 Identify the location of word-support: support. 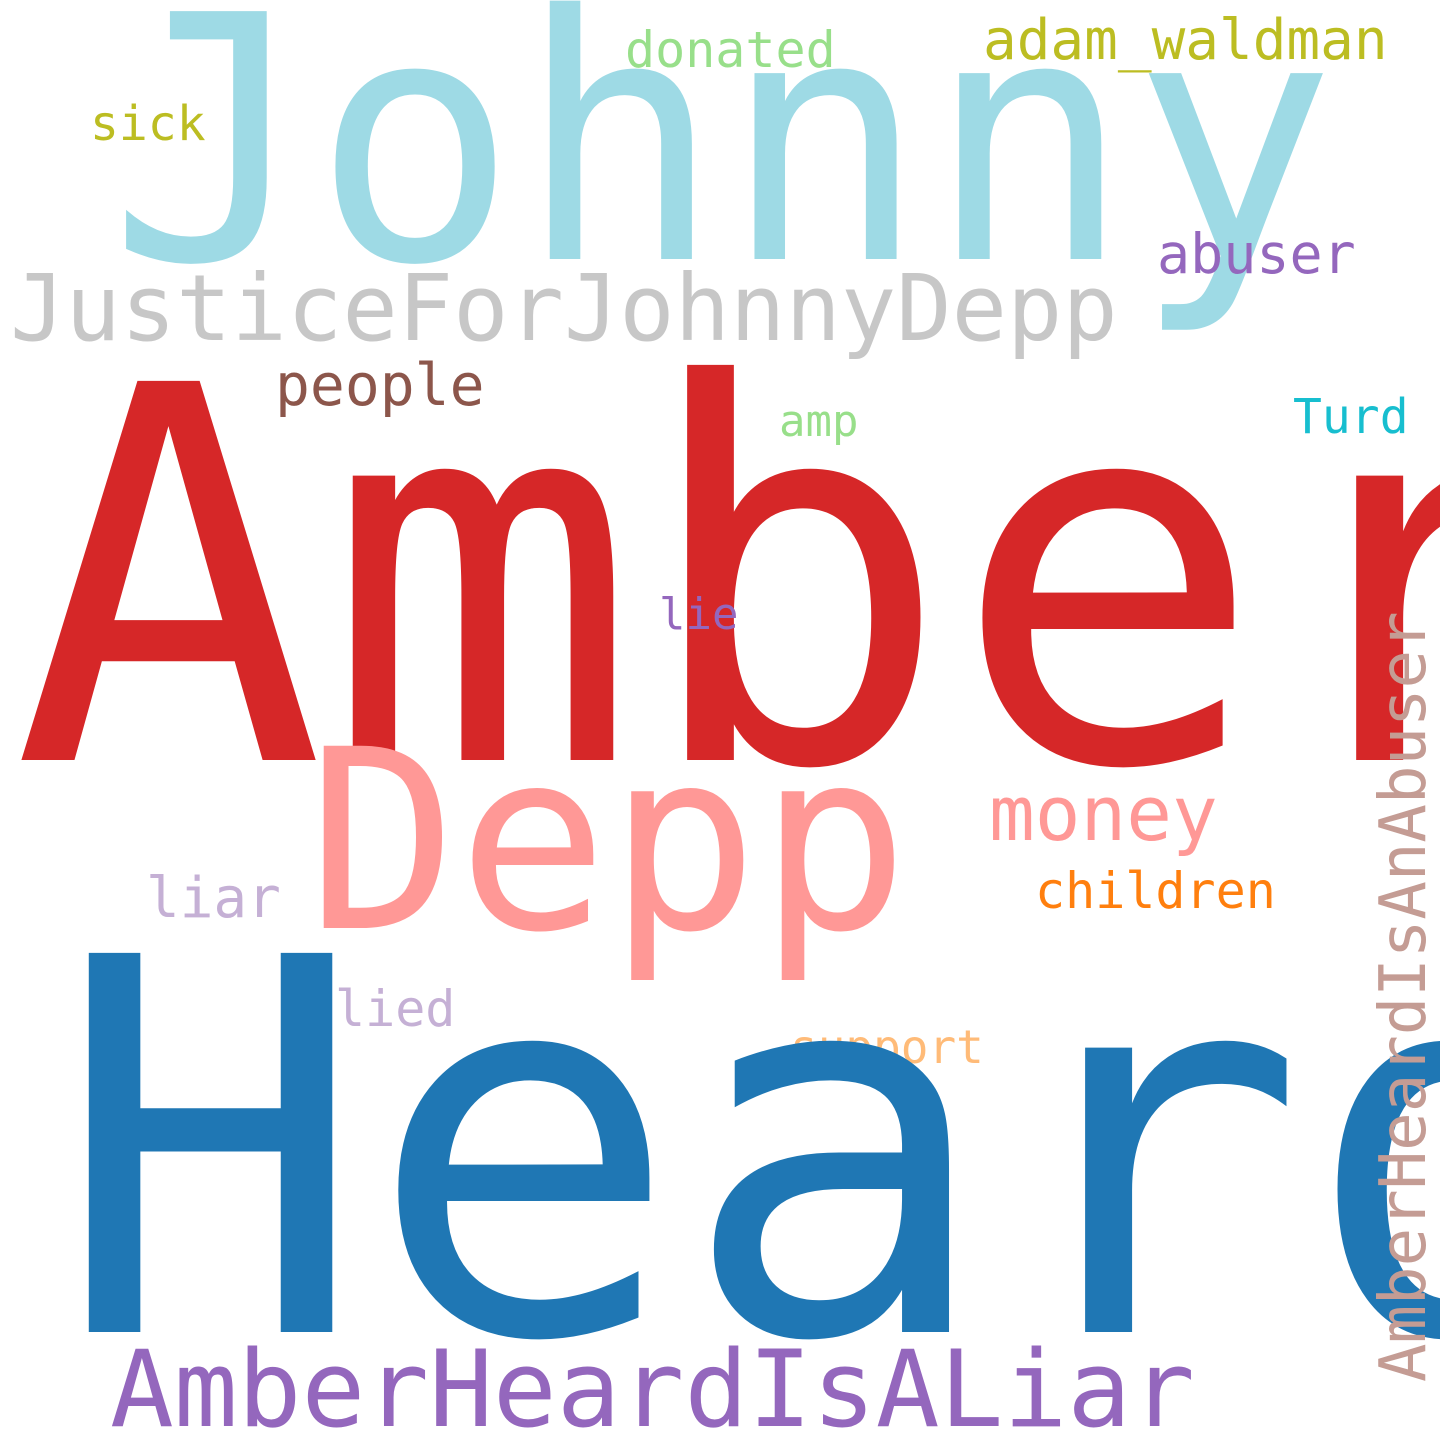
(887, 1047).